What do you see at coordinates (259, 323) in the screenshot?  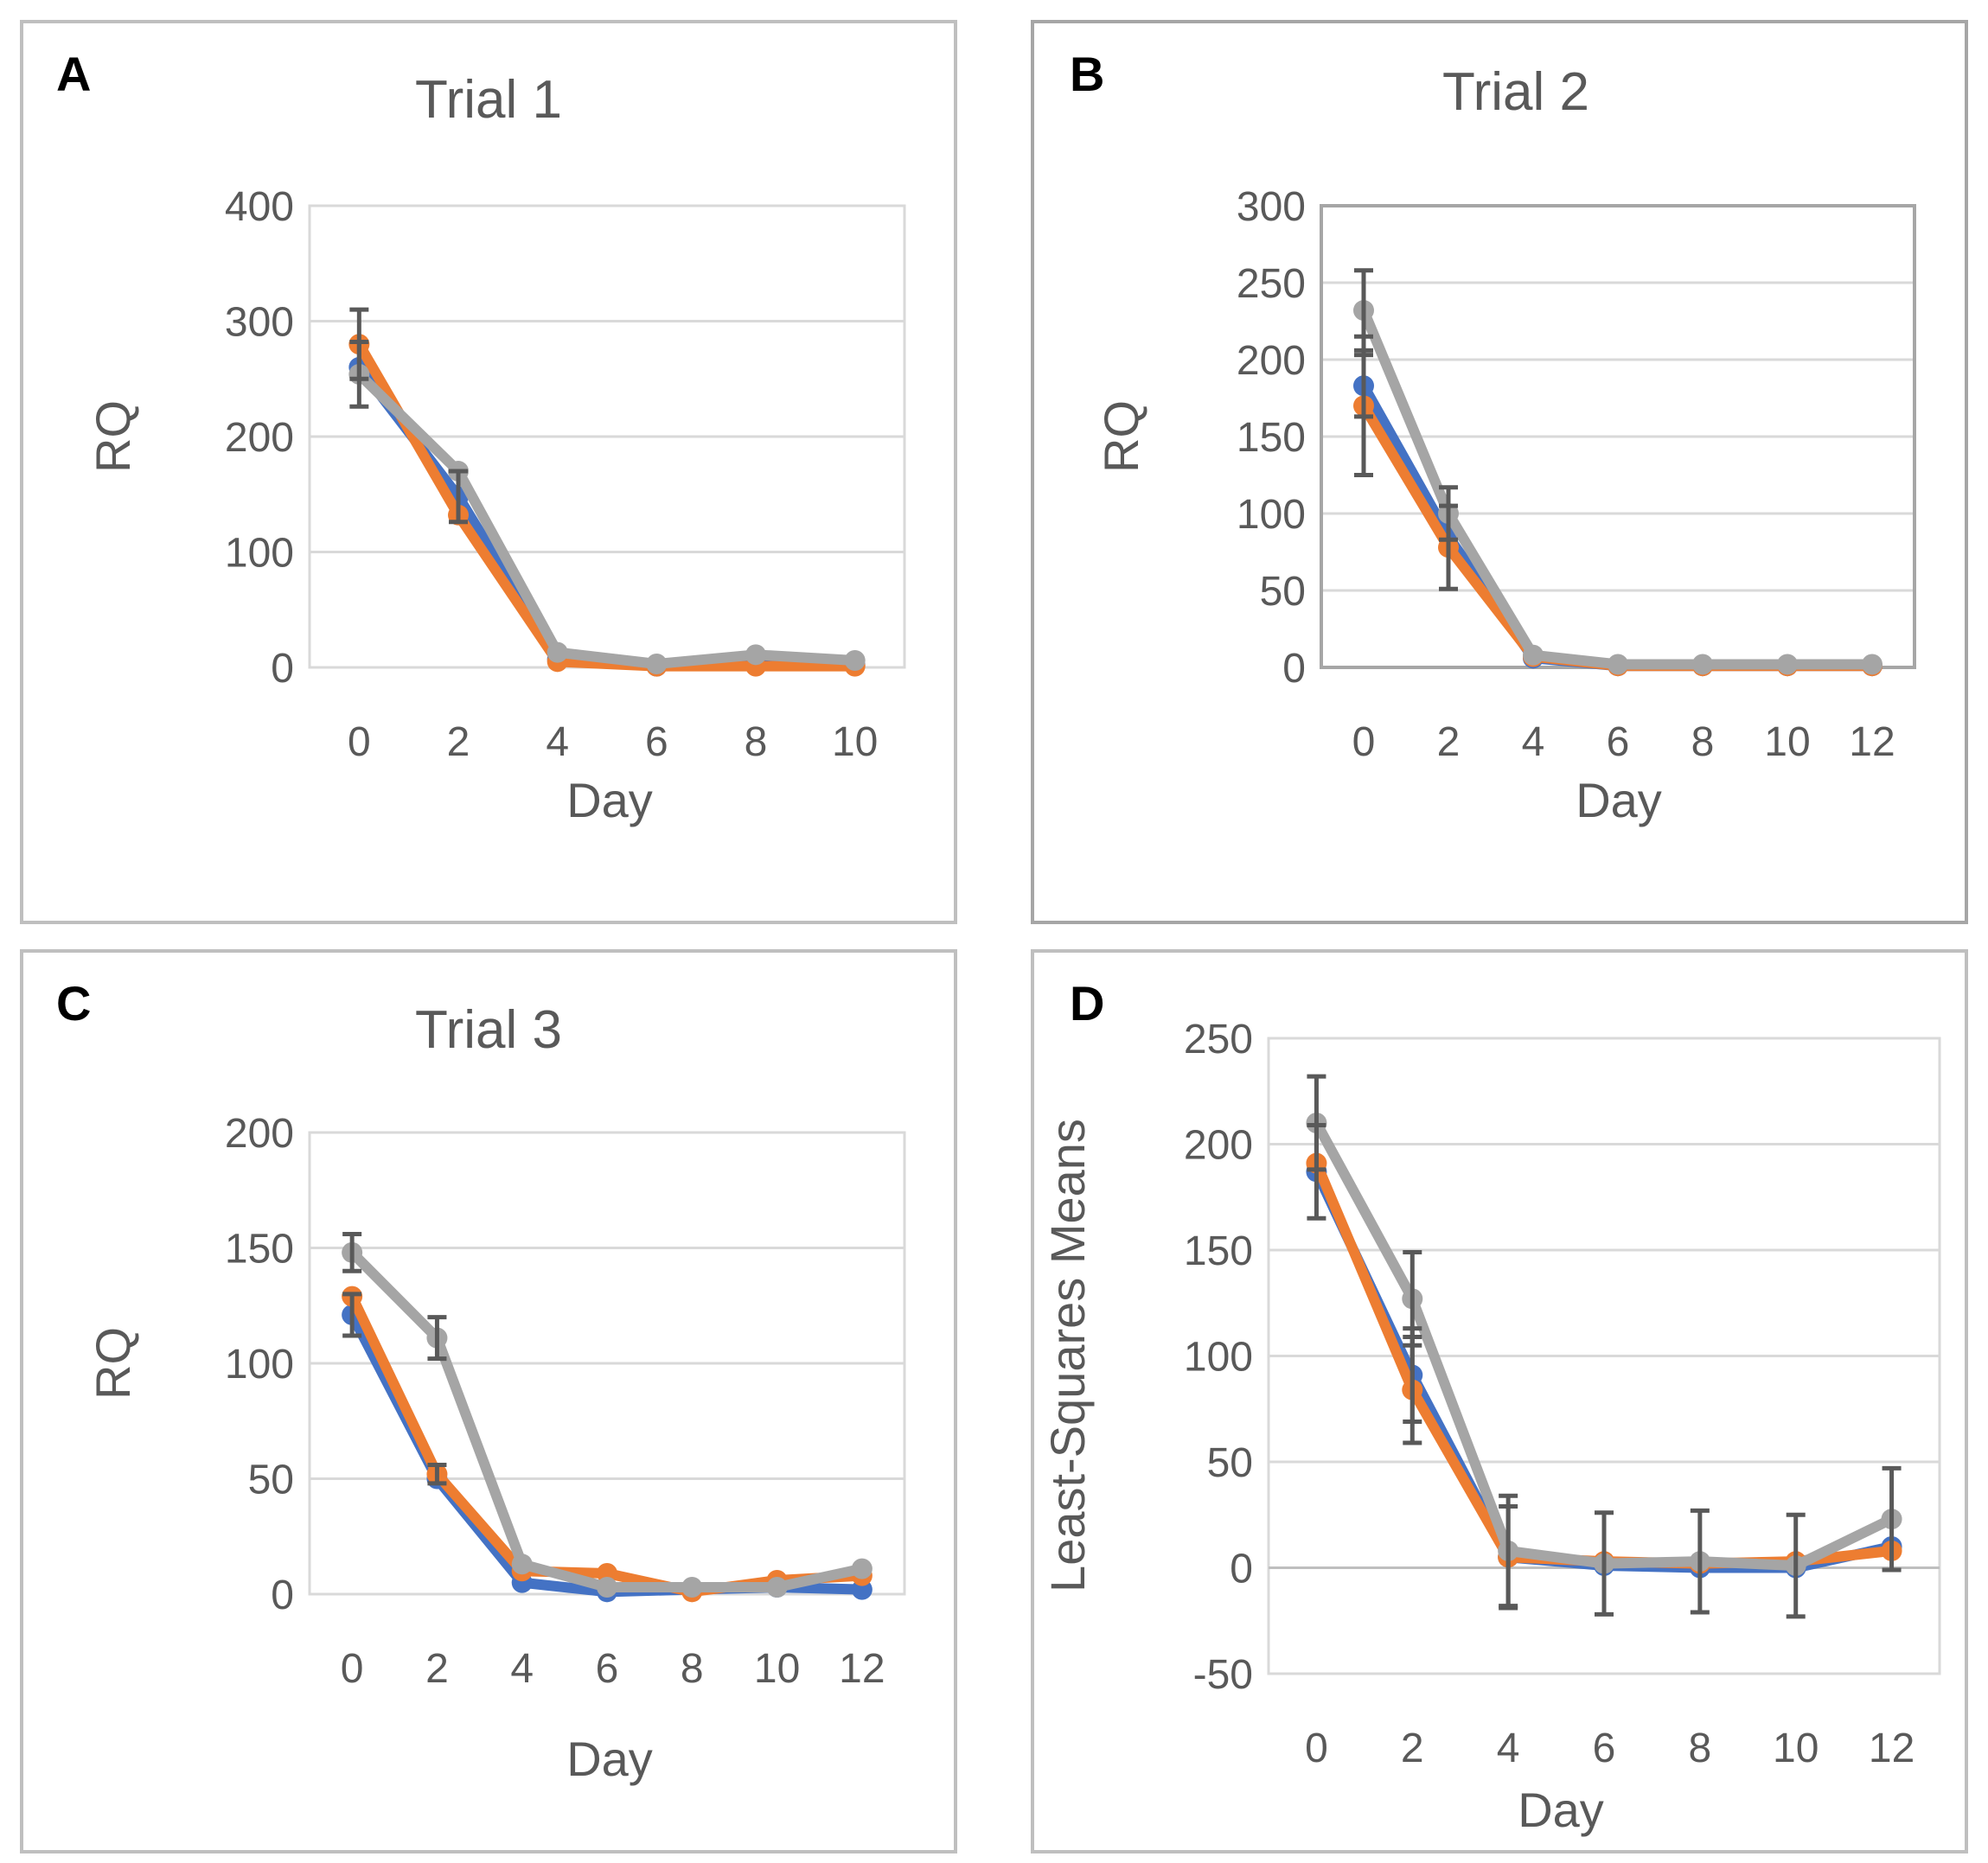 I see `panel-a-y-tick-label: 300` at bounding box center [259, 323].